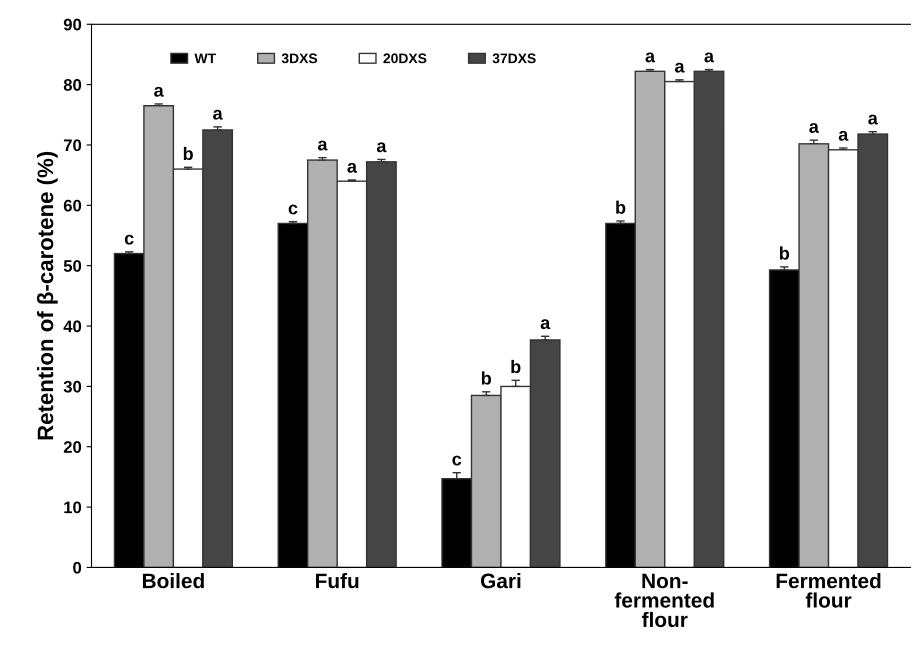 The height and width of the screenshot is (656, 915). I want to click on legend-label: 37DXS, so click(514, 58).